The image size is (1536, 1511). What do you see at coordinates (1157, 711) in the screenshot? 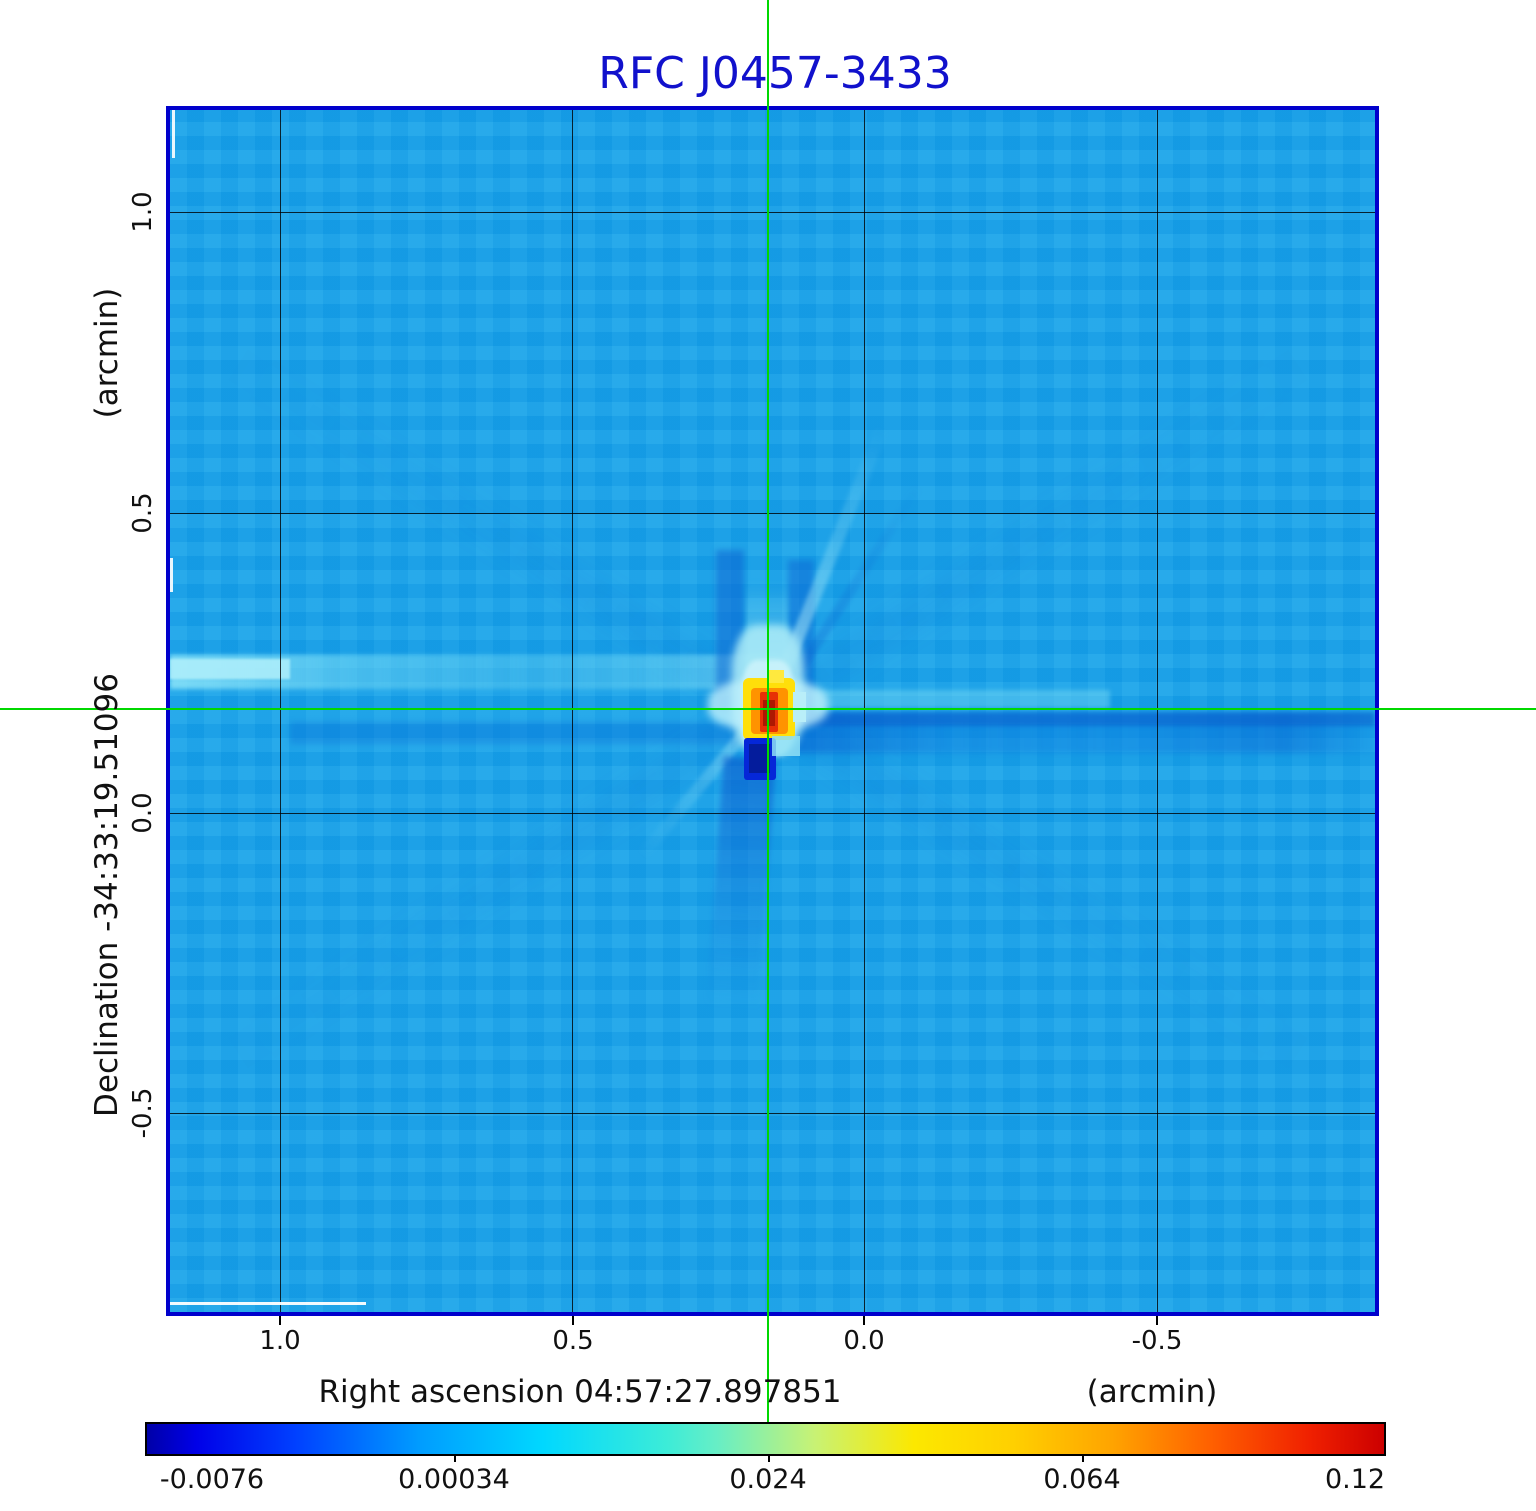
I see `grid-line-vertical-ra--0.5` at bounding box center [1157, 711].